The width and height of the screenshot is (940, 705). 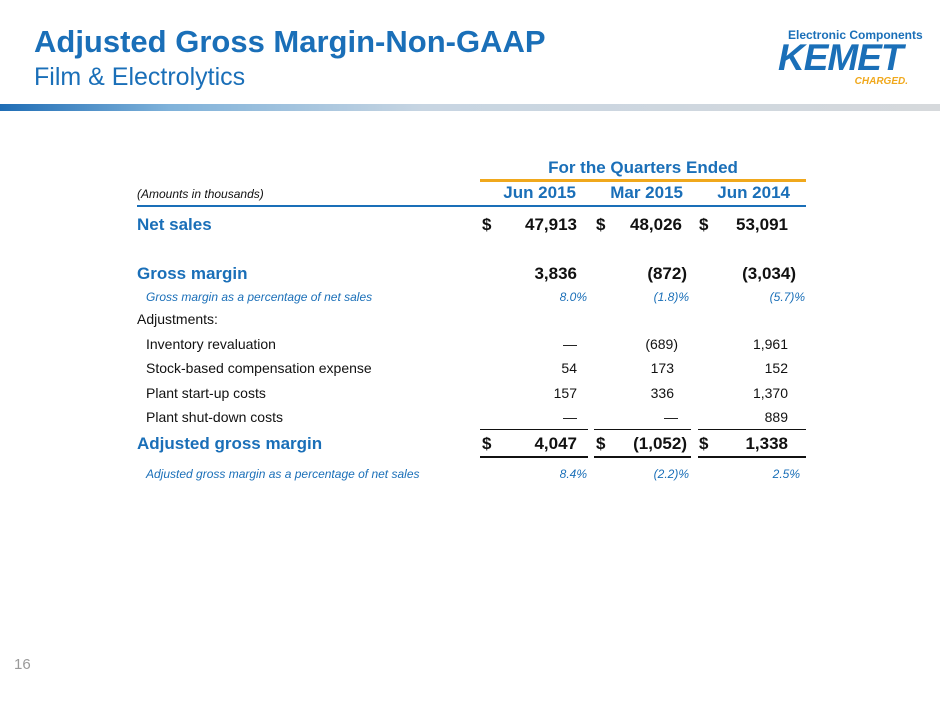 What do you see at coordinates (471, 206) in the screenshot?
I see `column-header-underline` at bounding box center [471, 206].